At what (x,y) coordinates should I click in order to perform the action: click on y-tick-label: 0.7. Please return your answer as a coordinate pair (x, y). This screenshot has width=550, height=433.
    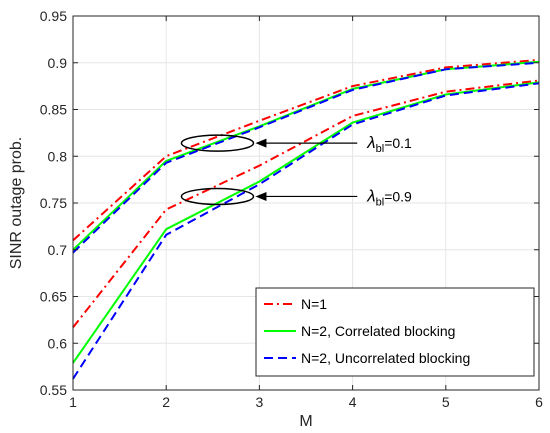
    Looking at the image, I should click on (58, 250).